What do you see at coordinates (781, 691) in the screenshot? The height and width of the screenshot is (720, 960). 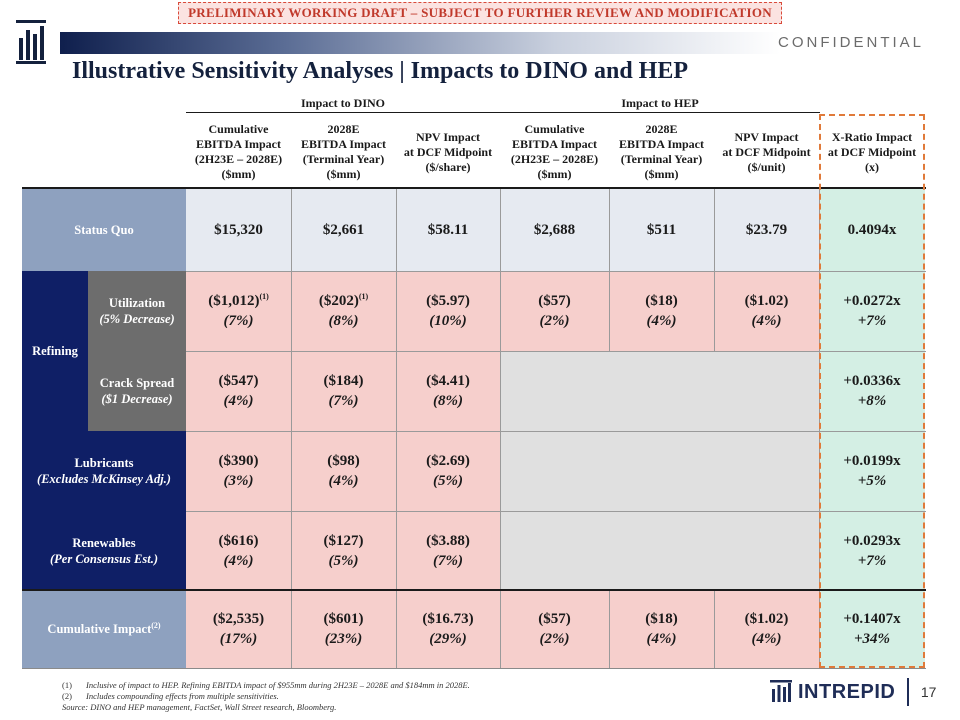 I see `intrepid-mark-icon` at bounding box center [781, 691].